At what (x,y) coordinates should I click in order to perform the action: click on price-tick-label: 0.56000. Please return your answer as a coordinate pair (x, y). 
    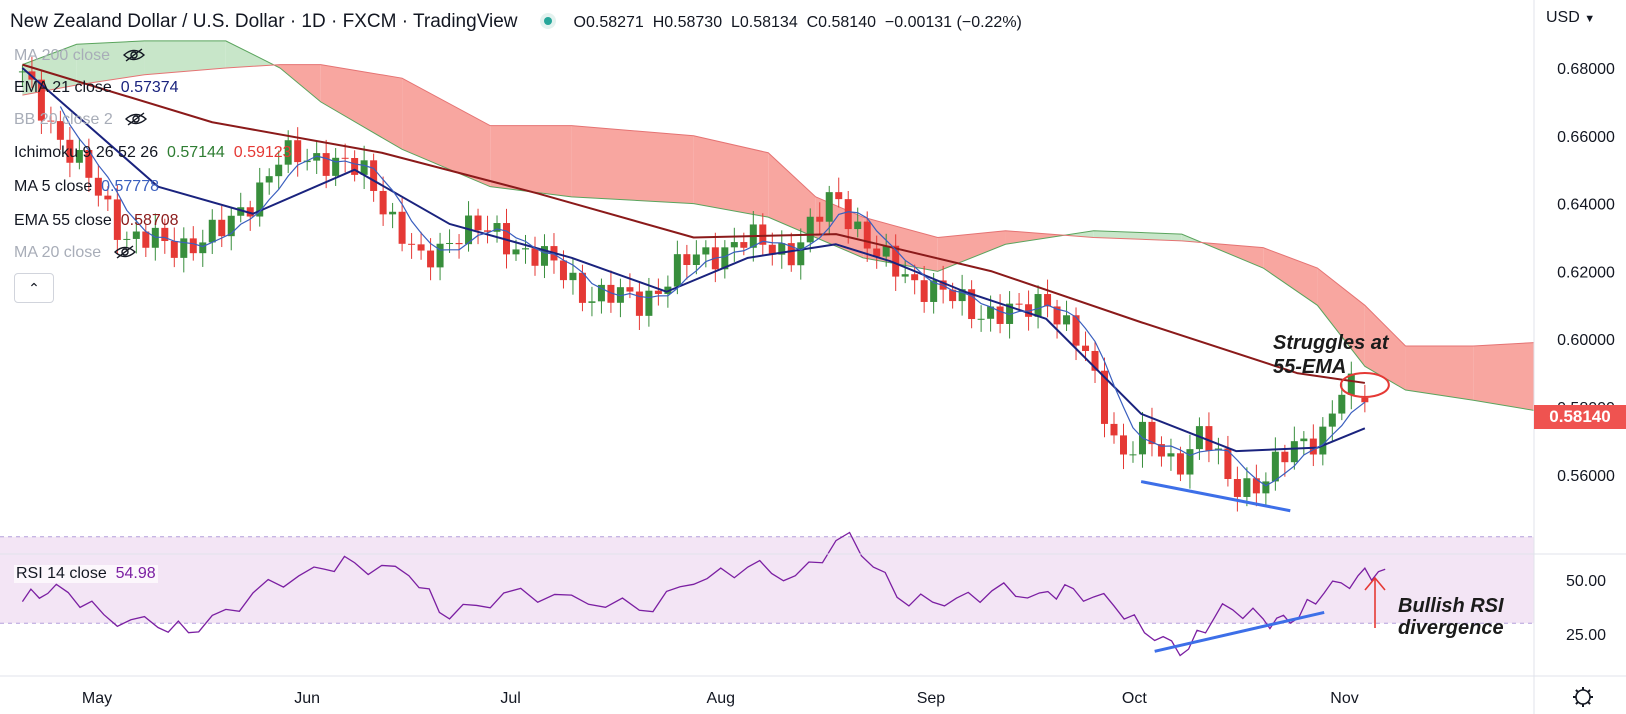
    Looking at the image, I should click on (1586, 476).